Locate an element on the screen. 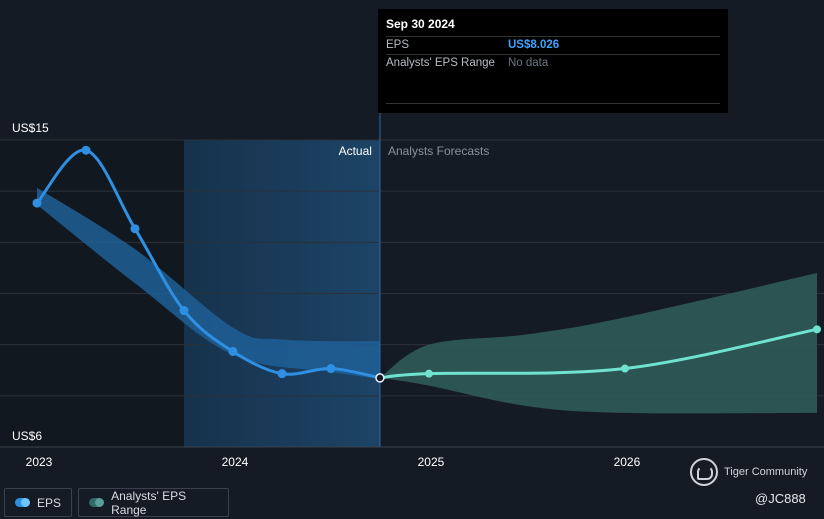  actual-label: Actual is located at coordinates (355, 151).